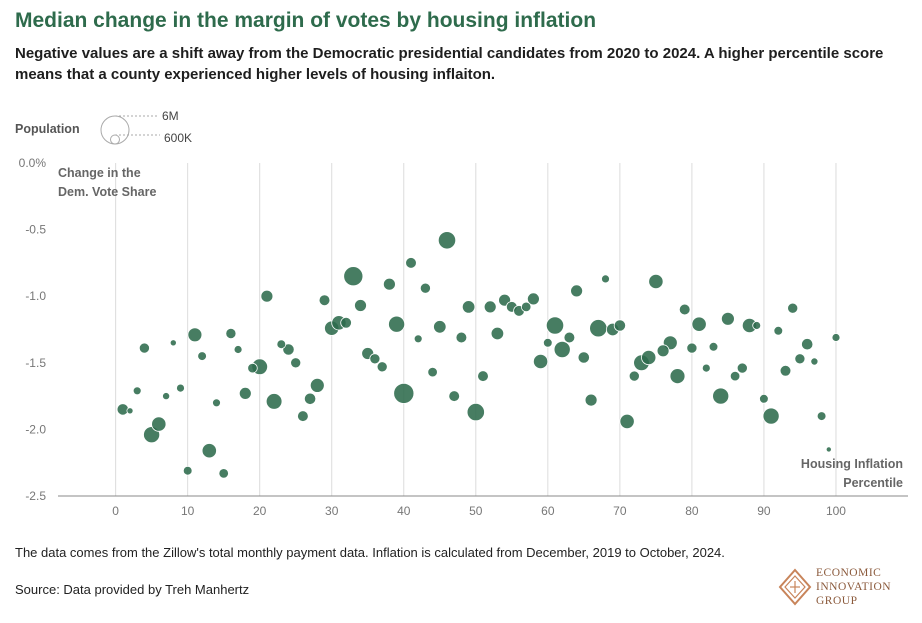  Describe the element at coordinates (404, 511) in the screenshot. I see `x-tick-label: 40` at that location.